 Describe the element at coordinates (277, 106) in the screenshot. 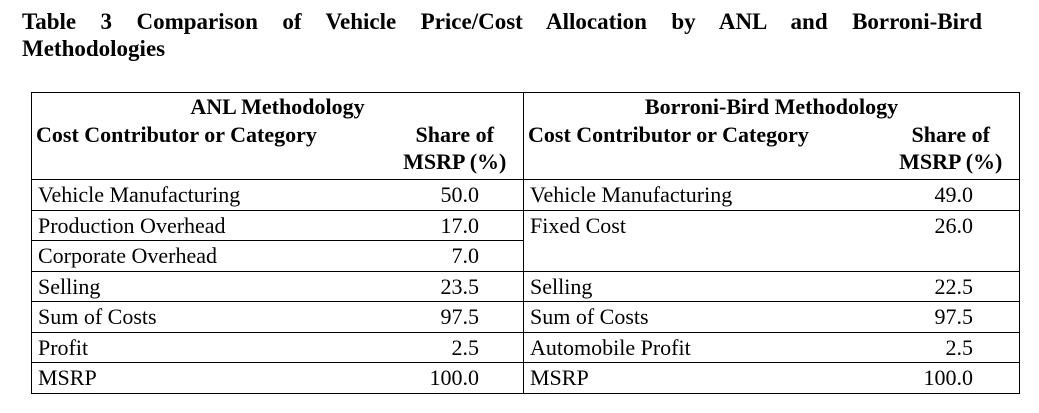

I see `group-header-anl: ANL Methodology` at that location.